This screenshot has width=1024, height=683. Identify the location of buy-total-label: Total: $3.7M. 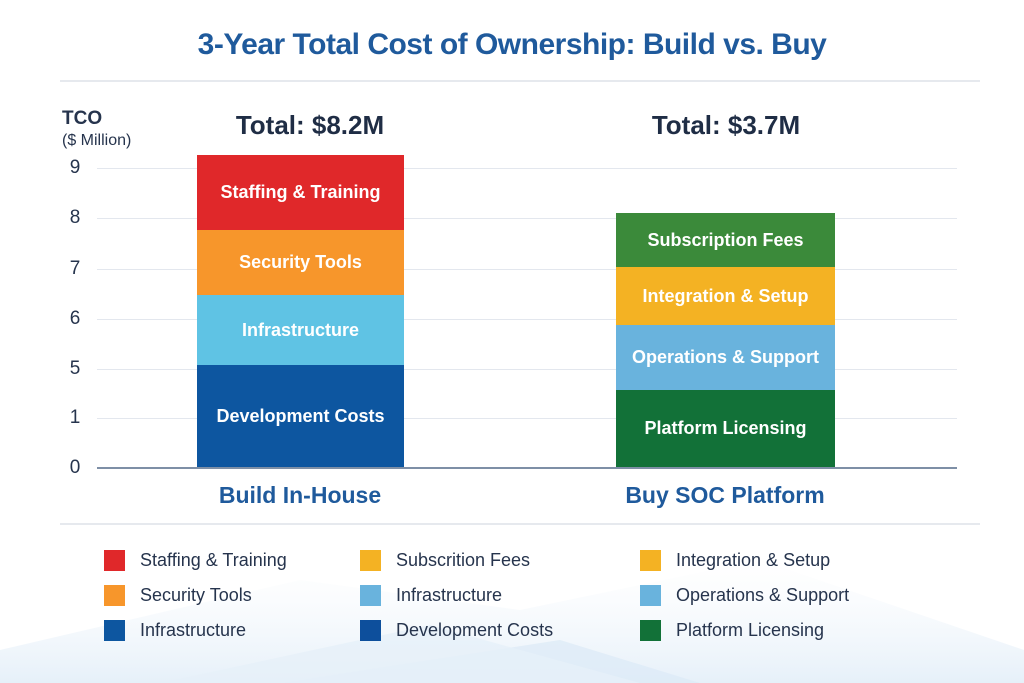
(726, 125).